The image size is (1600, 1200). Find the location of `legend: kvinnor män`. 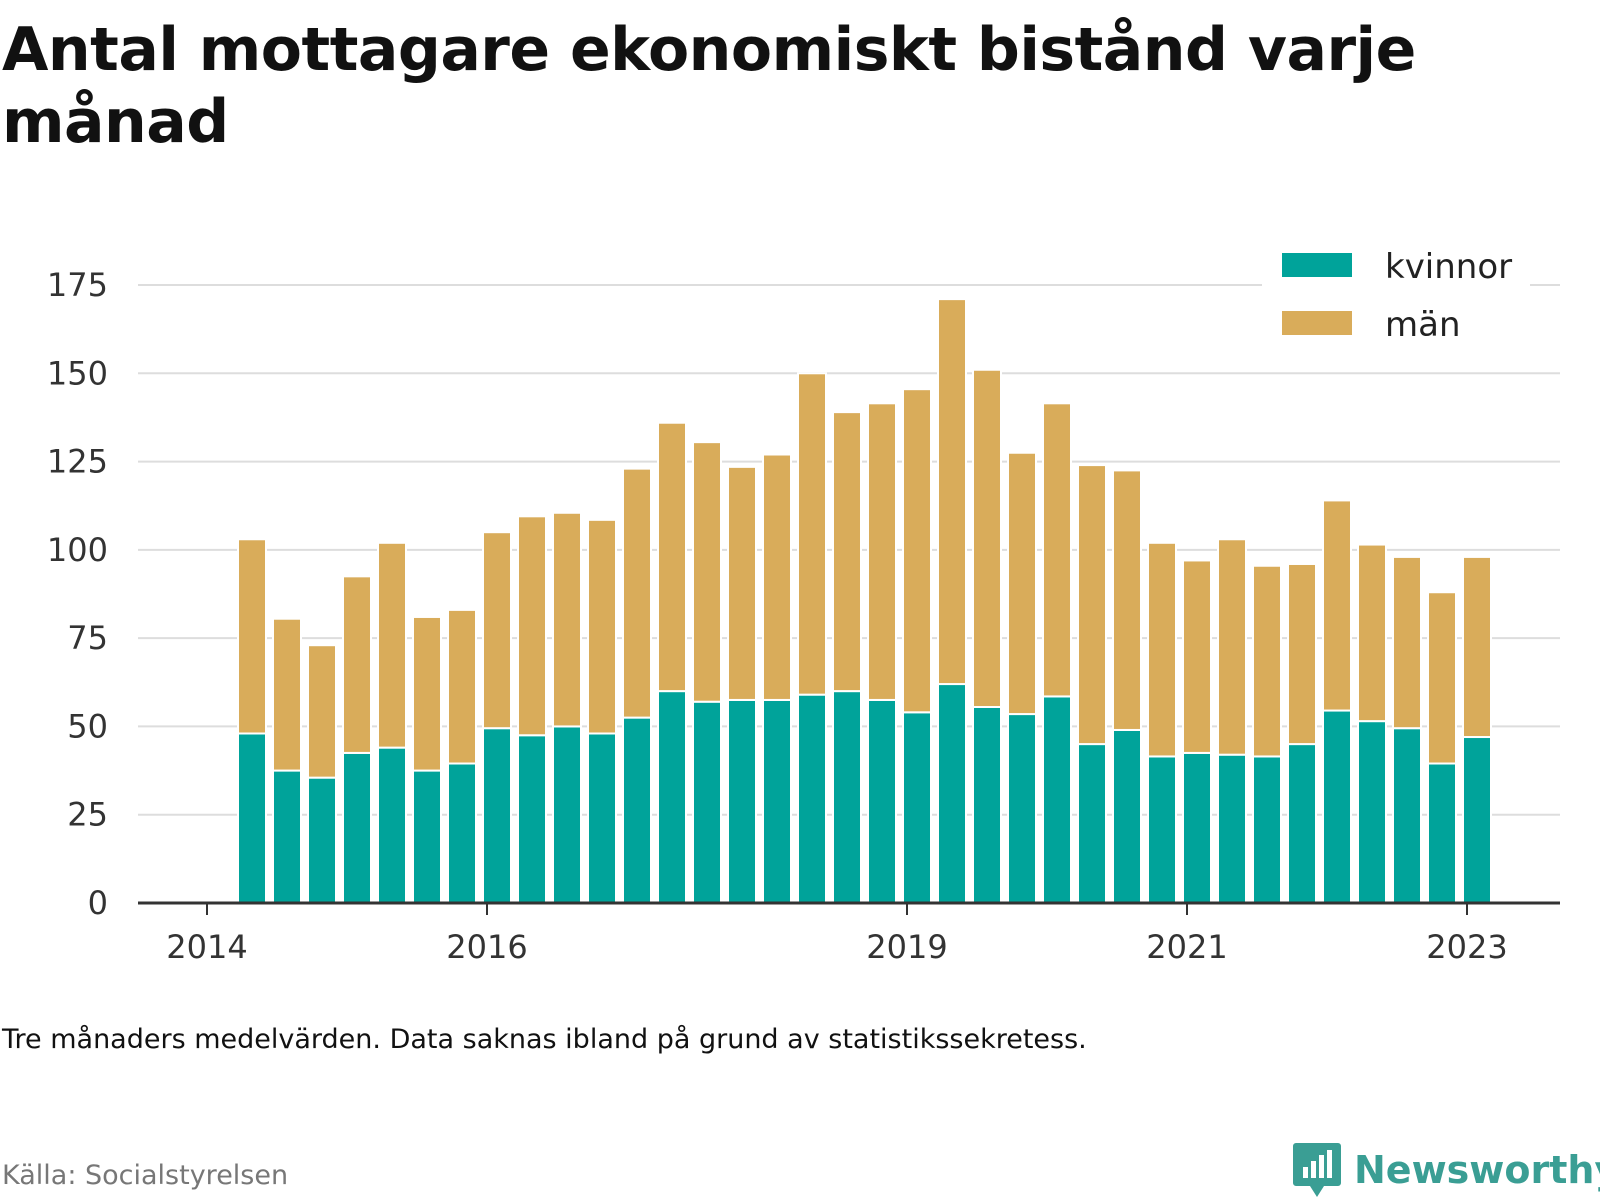

legend: kvinnor män is located at coordinates (1396, 300).